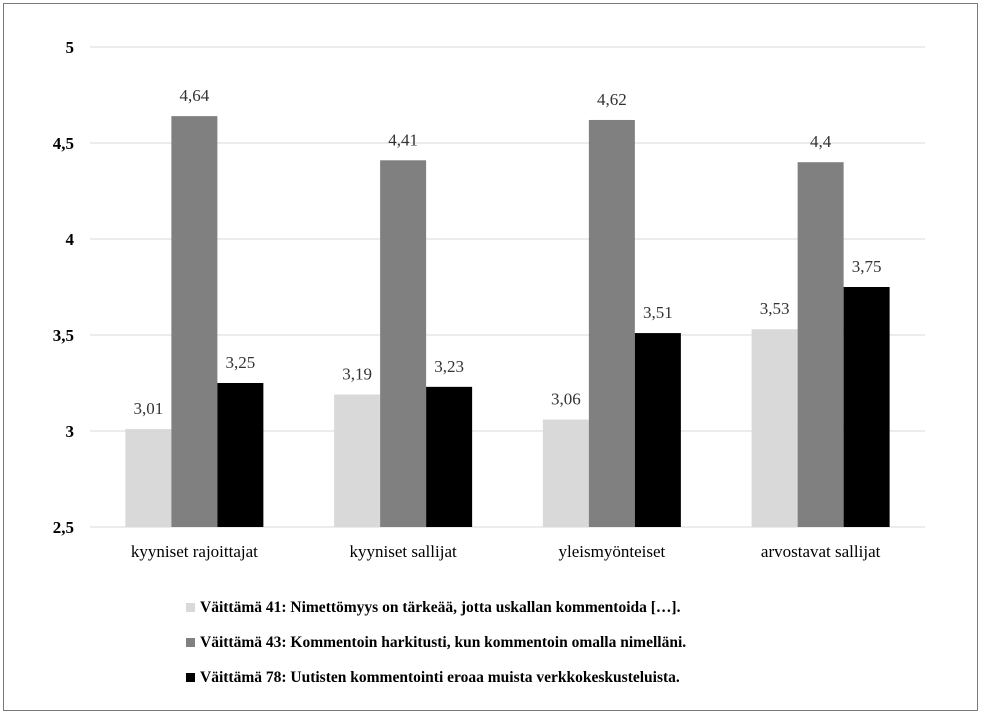  Describe the element at coordinates (821, 551) in the screenshot. I see `category-label: arvostavat sallijat` at that location.